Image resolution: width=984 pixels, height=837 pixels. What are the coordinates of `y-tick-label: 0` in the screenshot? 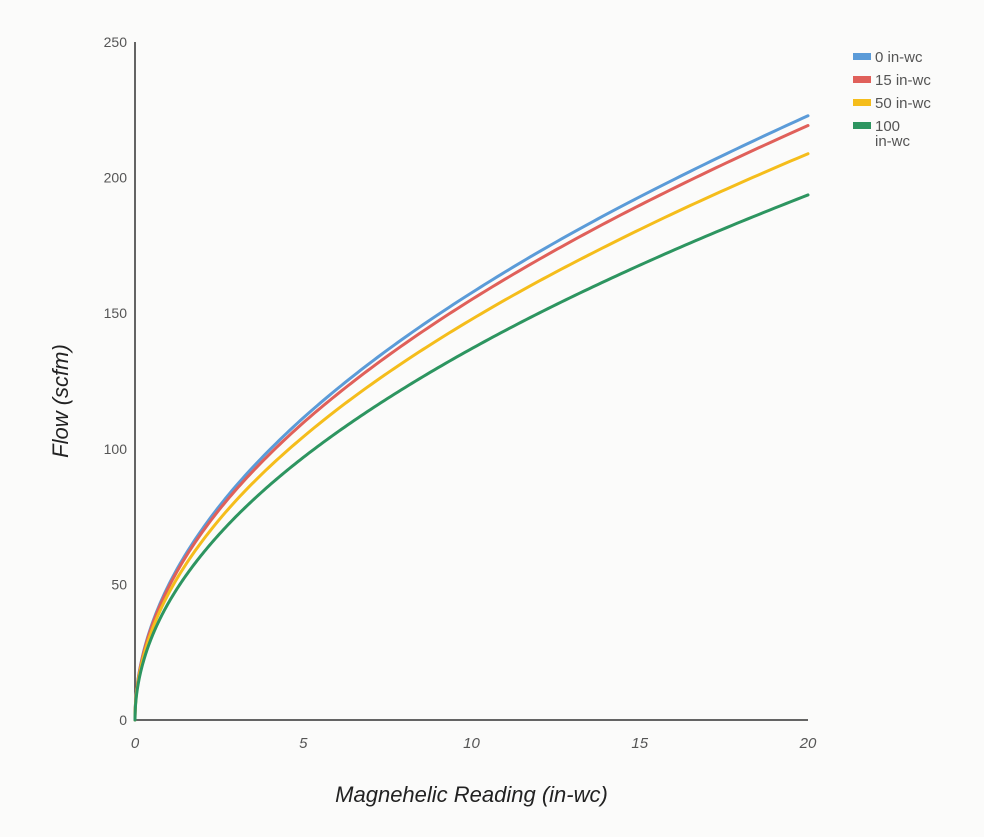 It's located at (123, 720).